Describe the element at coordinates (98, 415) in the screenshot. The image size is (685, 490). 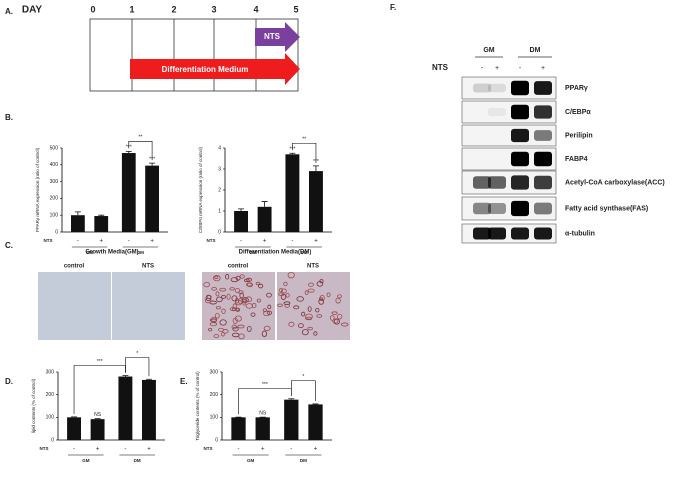
I see `significance: NS` at that location.